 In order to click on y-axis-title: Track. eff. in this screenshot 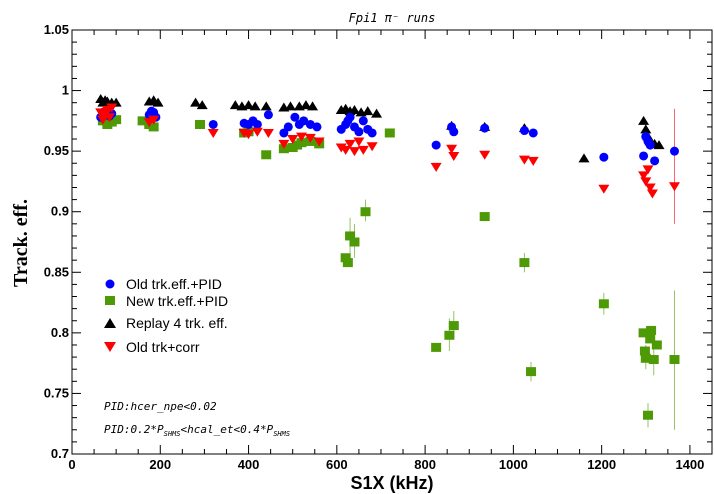, I will do `click(21, 243)`.